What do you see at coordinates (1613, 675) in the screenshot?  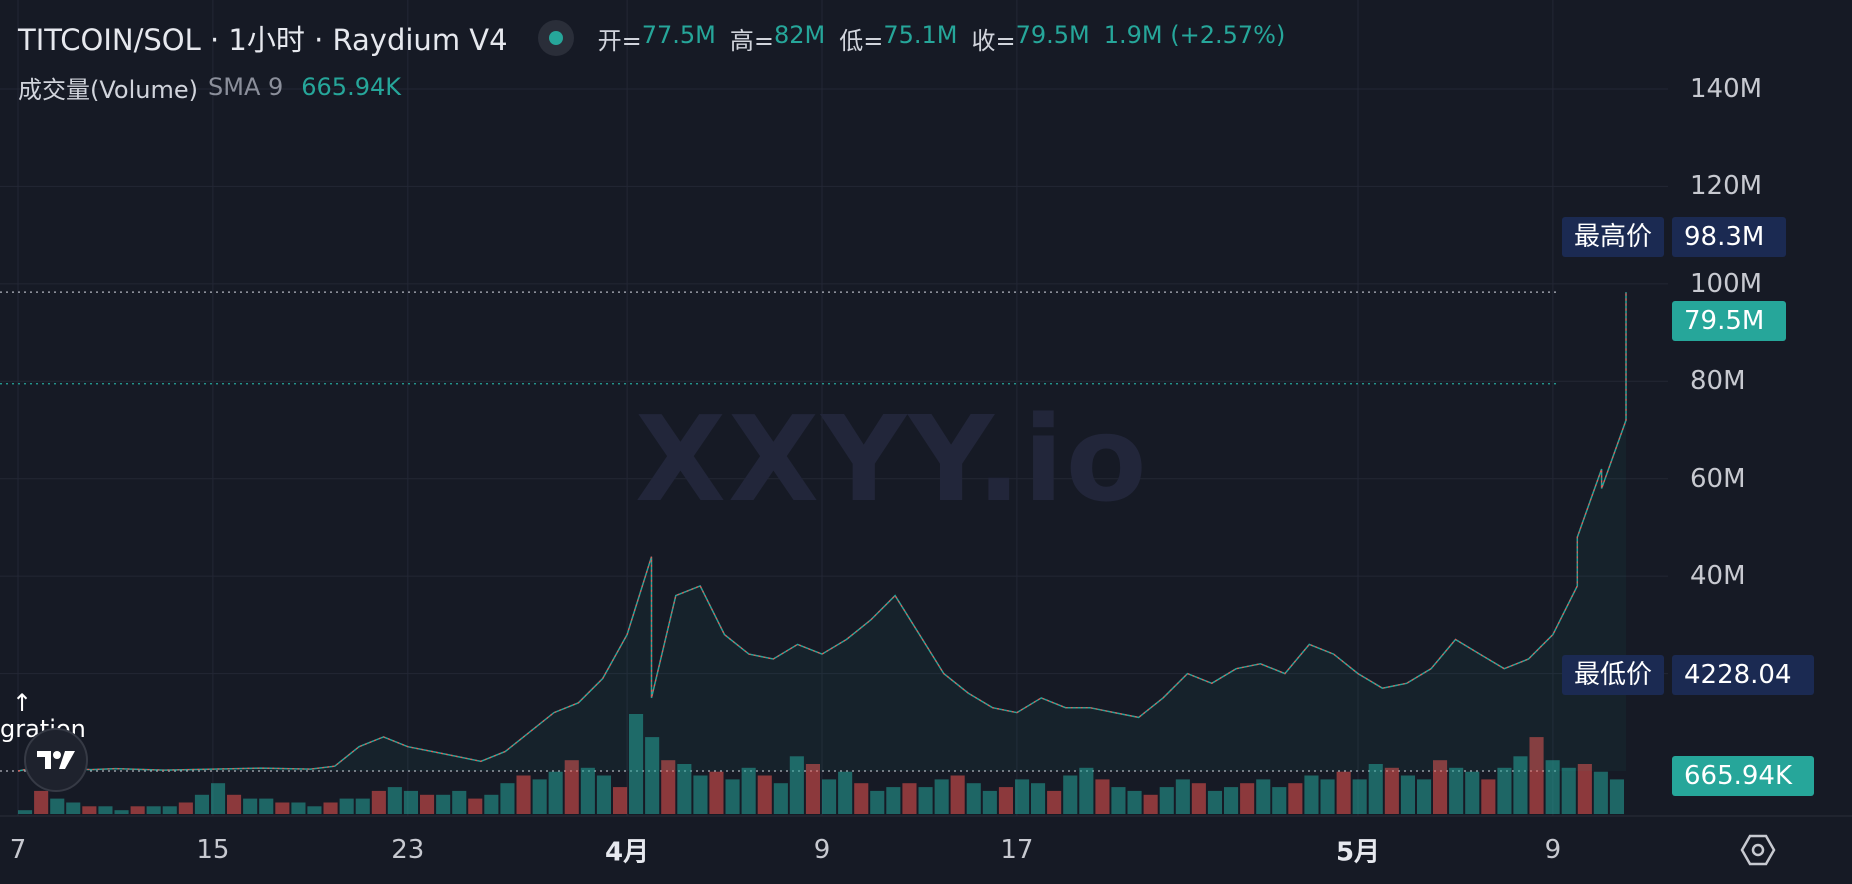 I see `low-marker-label: 最低价` at bounding box center [1613, 675].